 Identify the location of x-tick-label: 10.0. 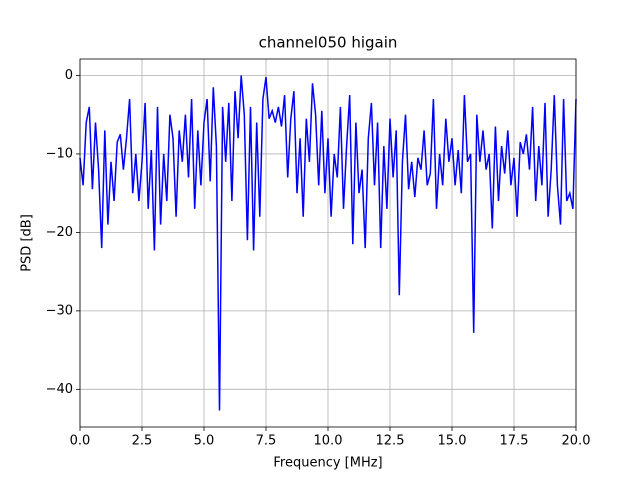
(328, 441).